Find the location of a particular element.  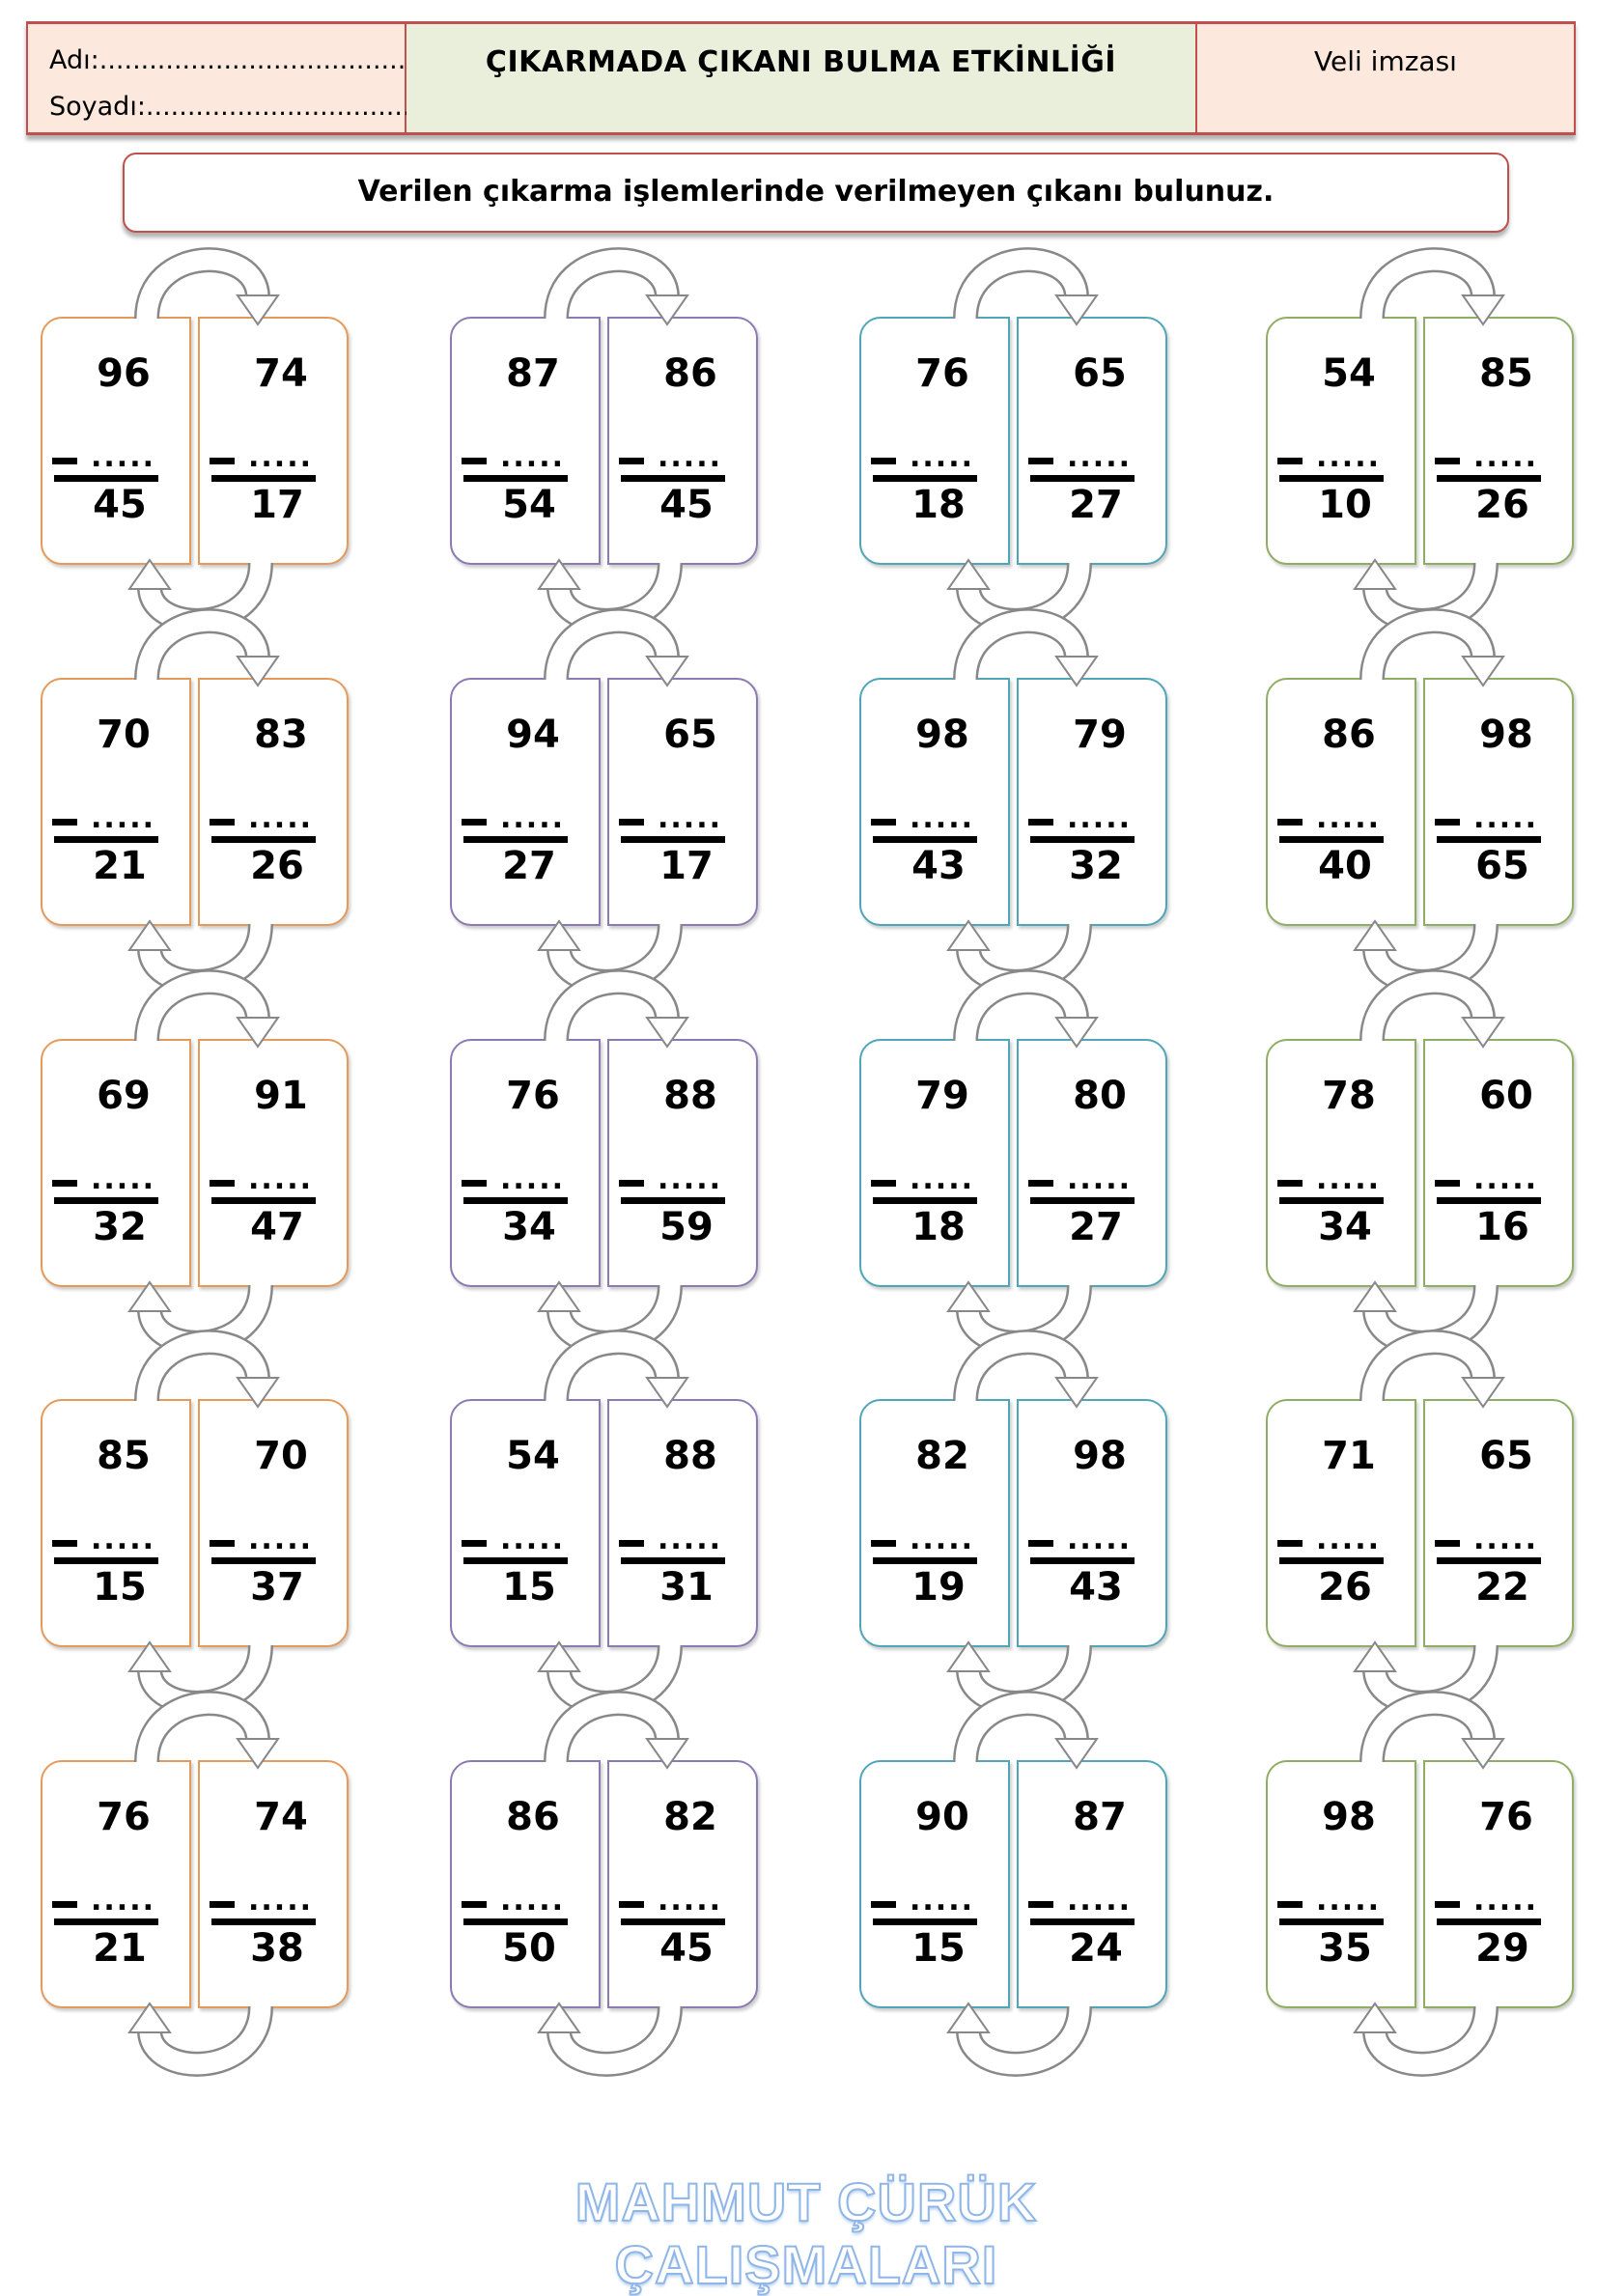

minuend: 87 is located at coordinates (533, 373).